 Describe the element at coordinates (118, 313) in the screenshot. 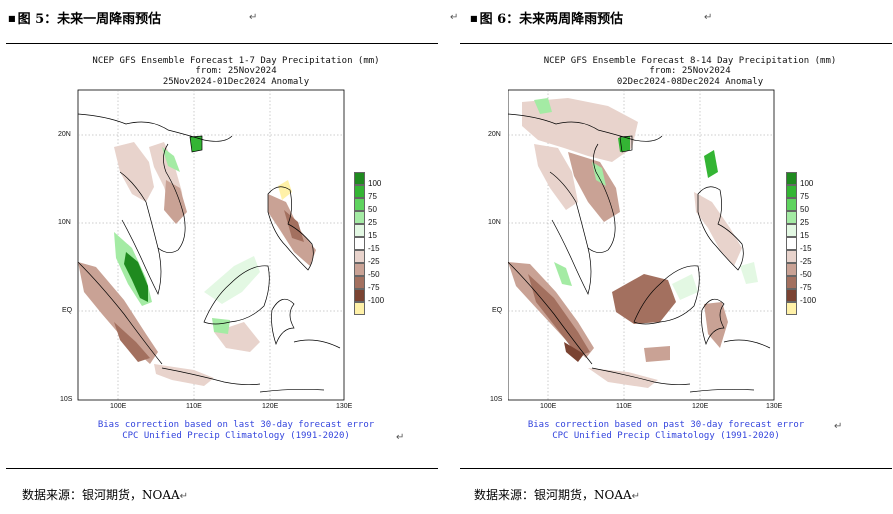

I see `dry-region-sumatra` at that location.